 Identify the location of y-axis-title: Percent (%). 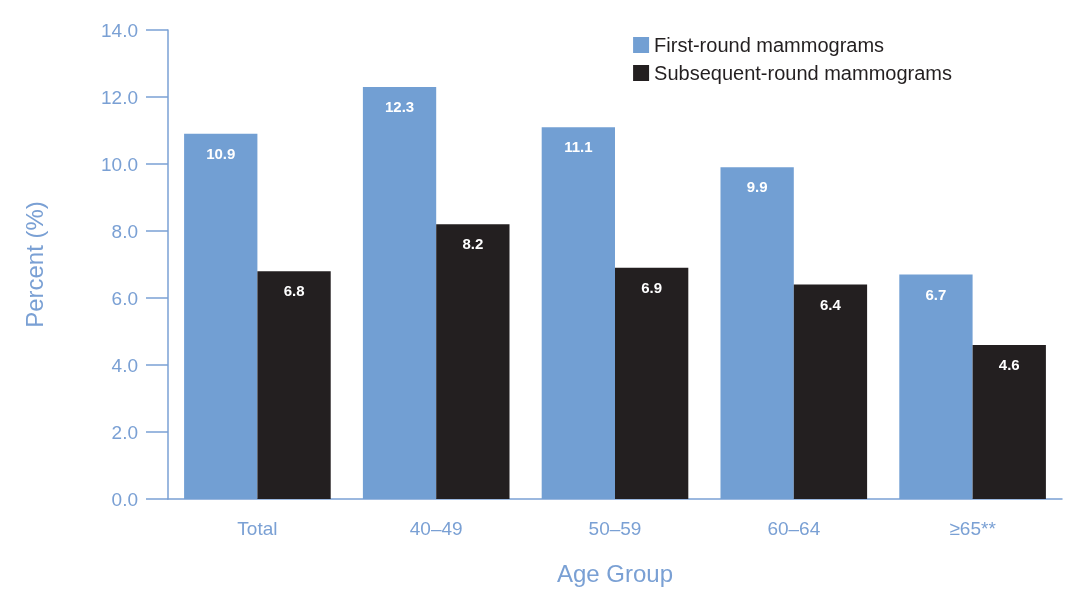
(34, 264).